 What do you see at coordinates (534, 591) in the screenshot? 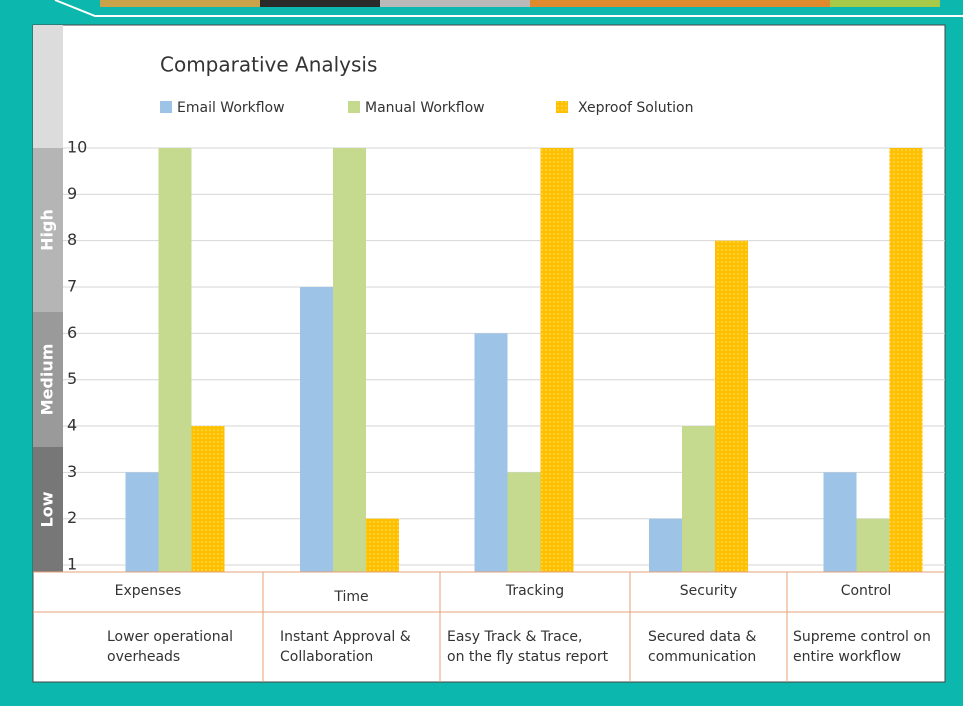
I see `category-label: Tracking` at bounding box center [534, 591].